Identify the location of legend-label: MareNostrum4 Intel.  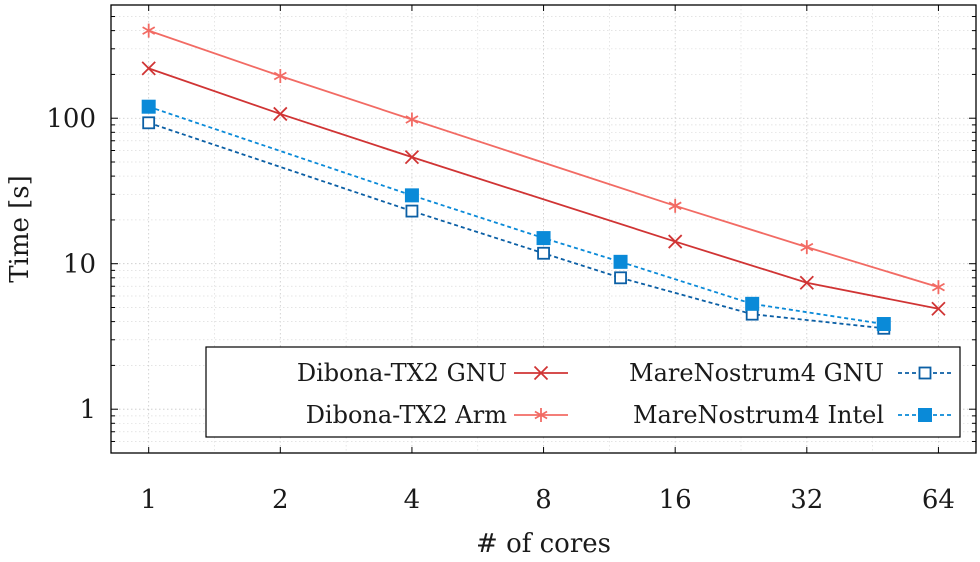
(758, 415).